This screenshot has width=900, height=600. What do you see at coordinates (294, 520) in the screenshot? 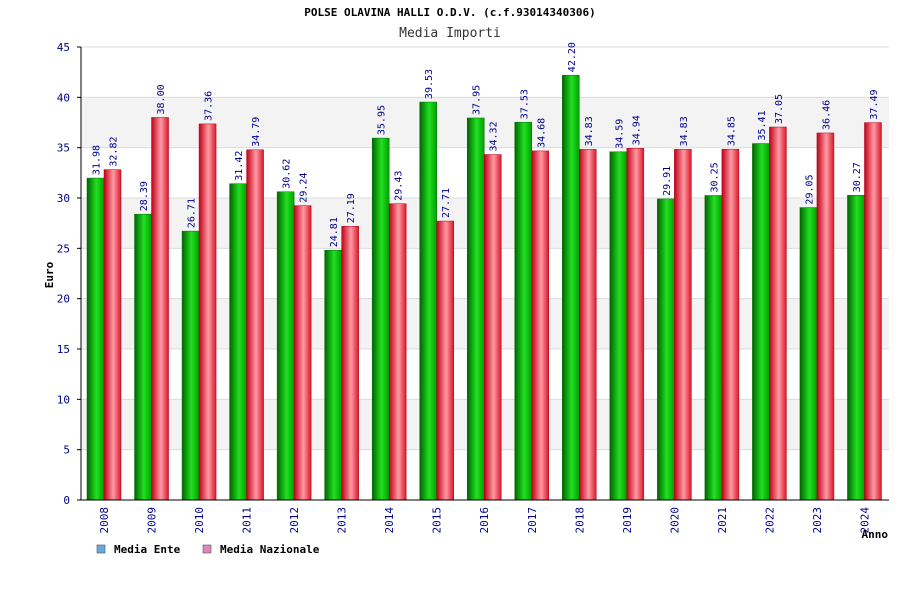
I see `x-tick-label: 2012` at bounding box center [294, 520].